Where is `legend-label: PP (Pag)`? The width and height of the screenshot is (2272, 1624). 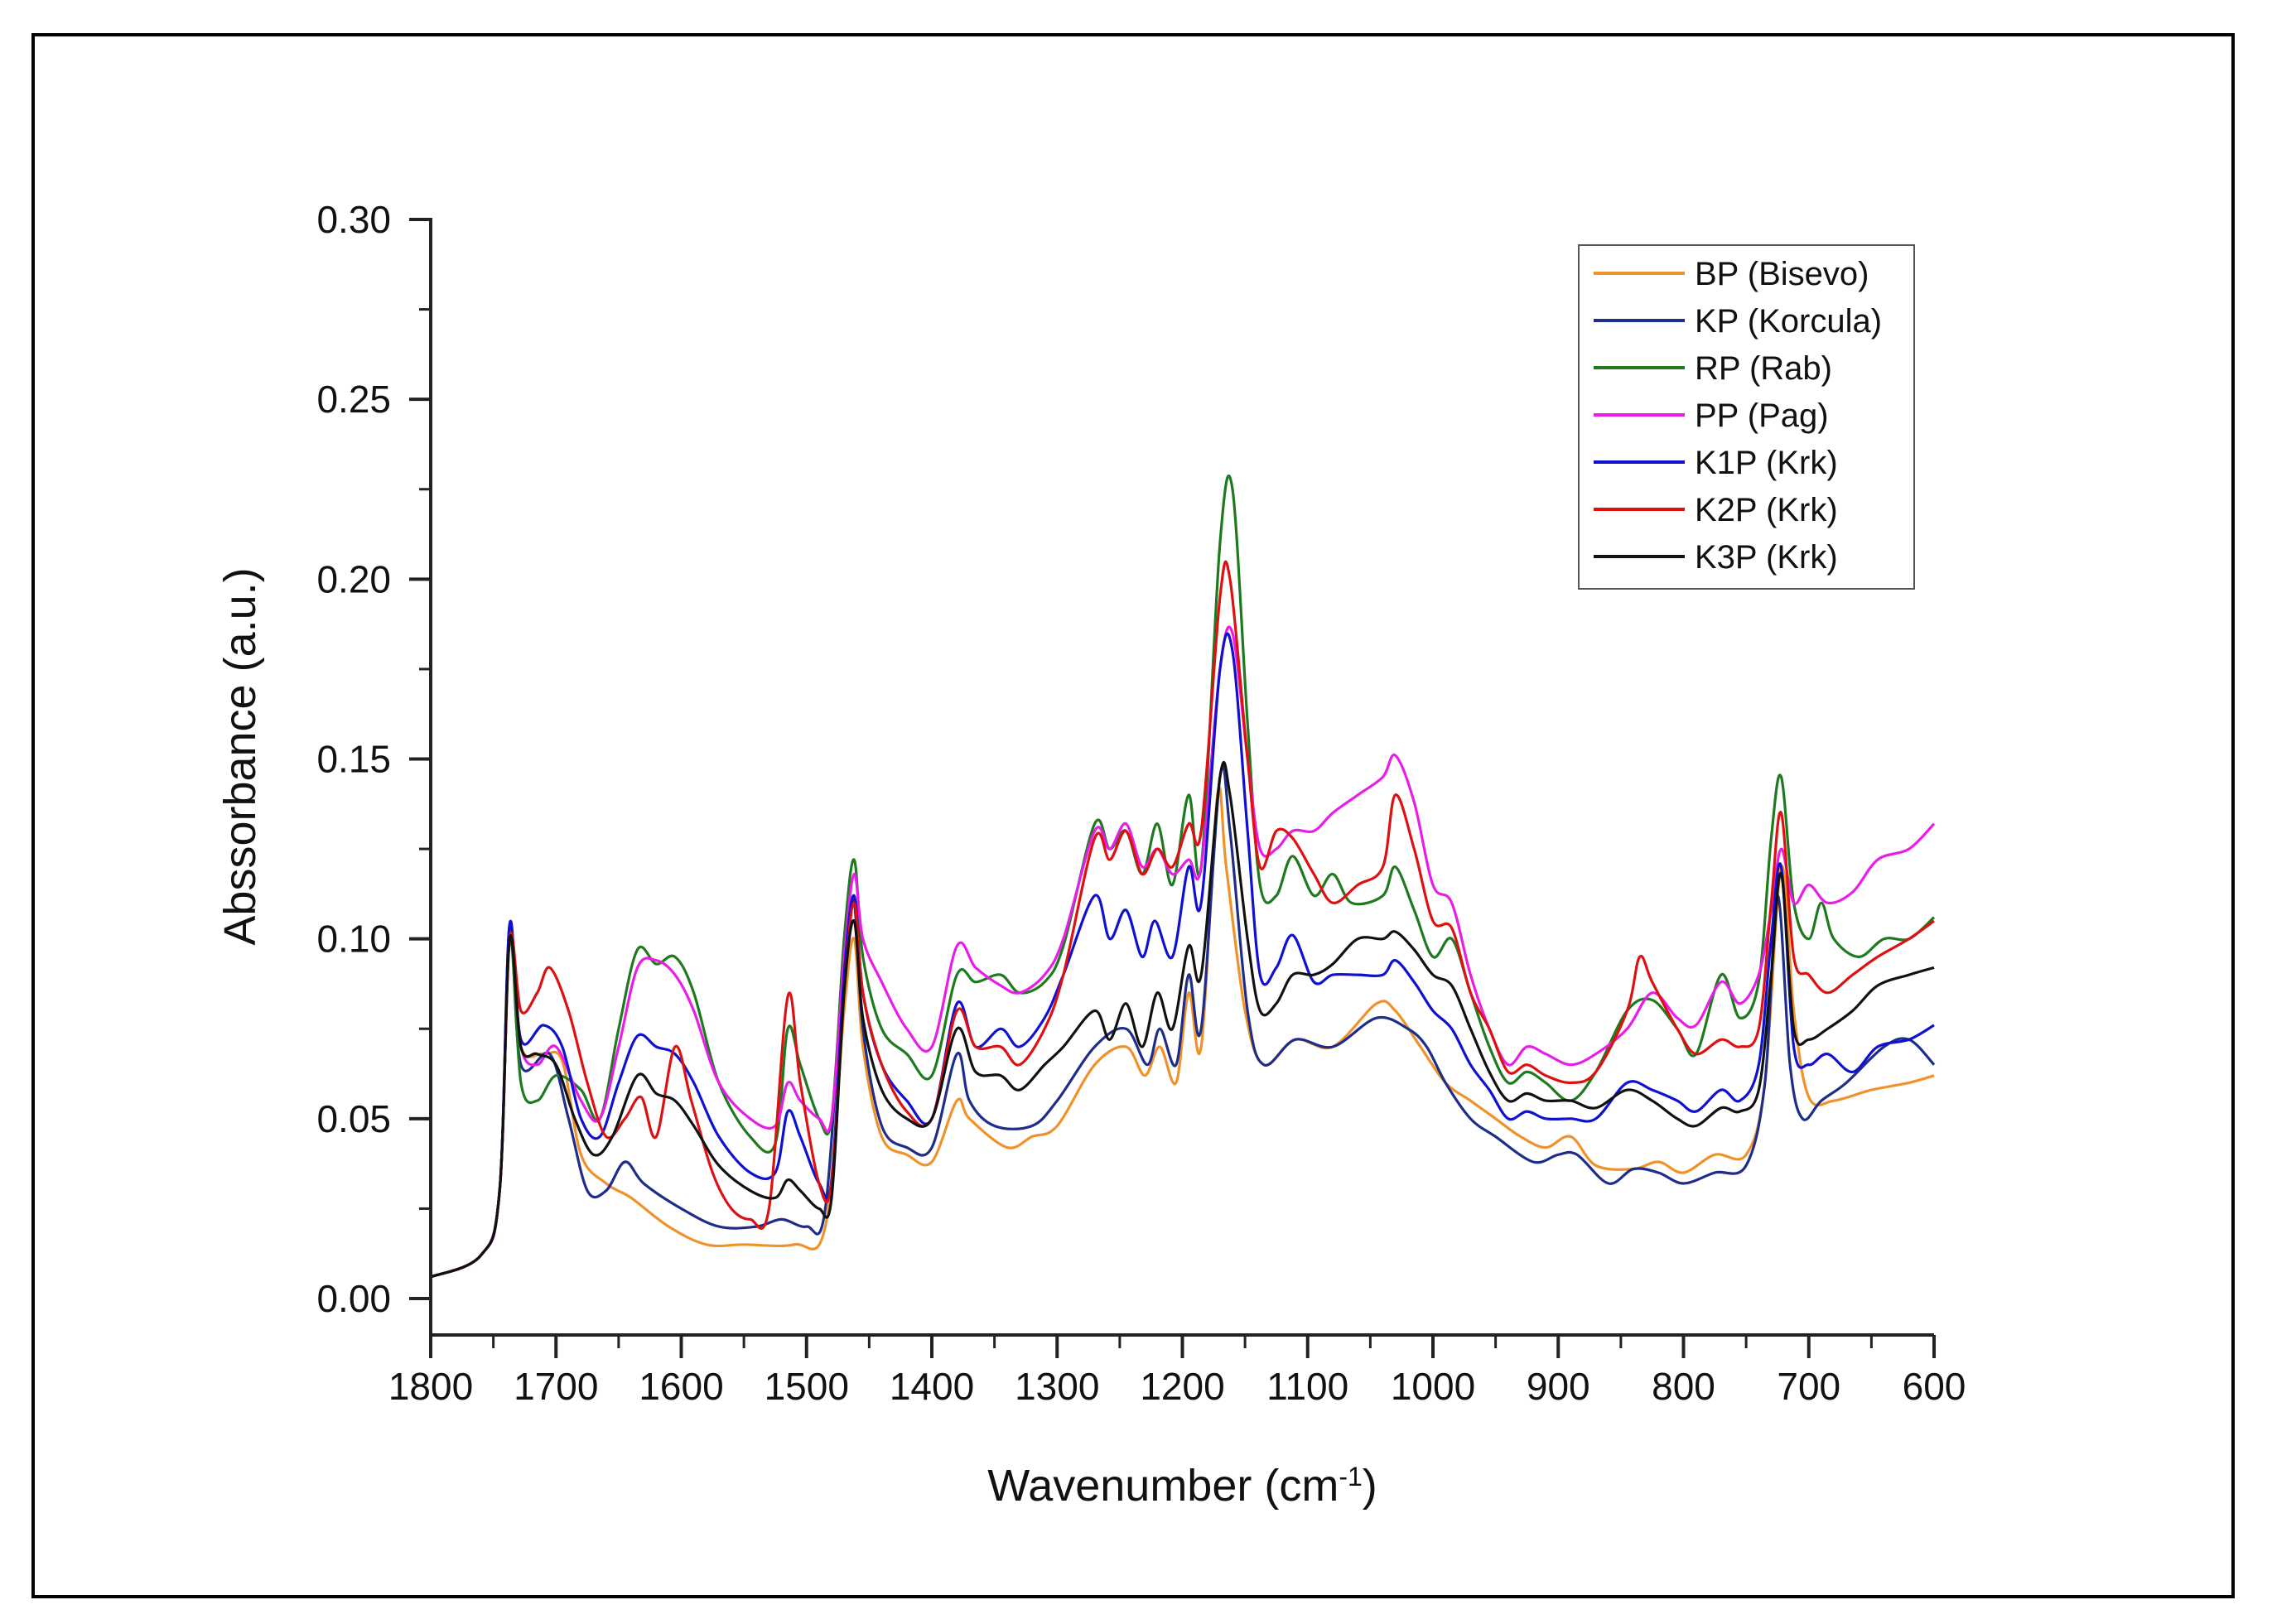
legend-label: PP (Pag) is located at coordinates (1762, 416).